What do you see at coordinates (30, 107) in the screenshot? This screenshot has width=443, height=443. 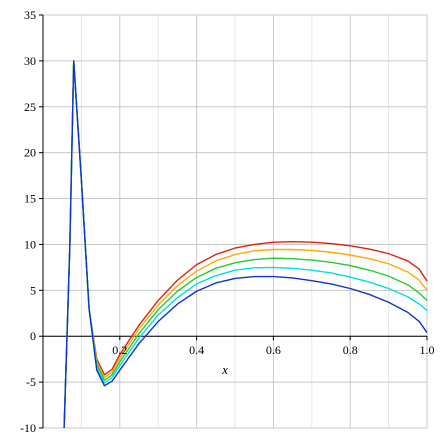 I see `y-tick-label: 25` at bounding box center [30, 107].